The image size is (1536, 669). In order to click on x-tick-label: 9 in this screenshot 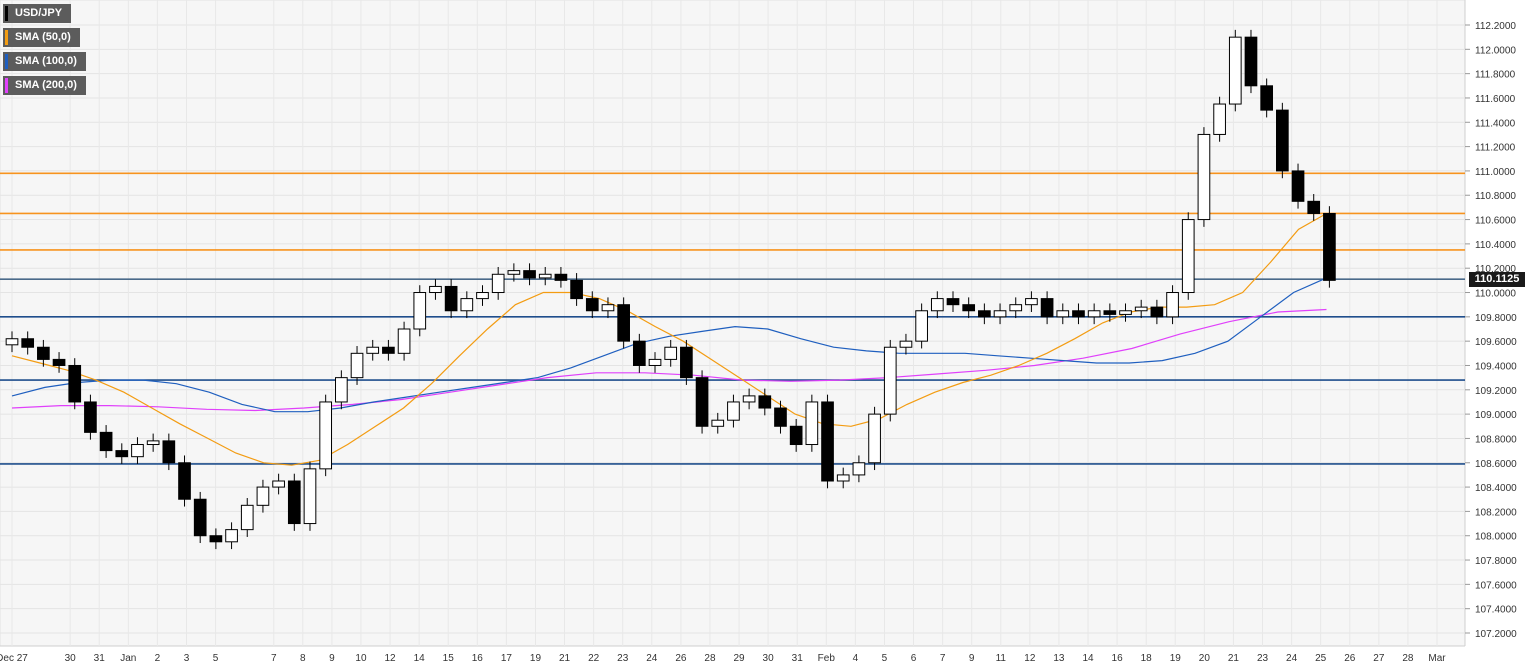, I will do `click(972, 658)`.